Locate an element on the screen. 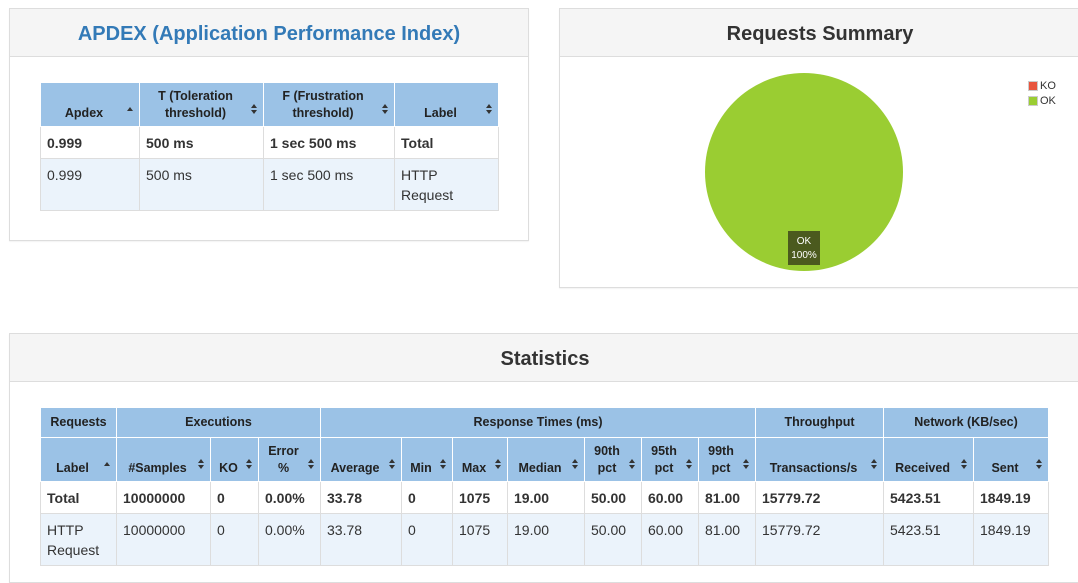 Image resolution: width=1078 pixels, height=583 pixels. stat-header-min: Min is located at coordinates (427, 459).